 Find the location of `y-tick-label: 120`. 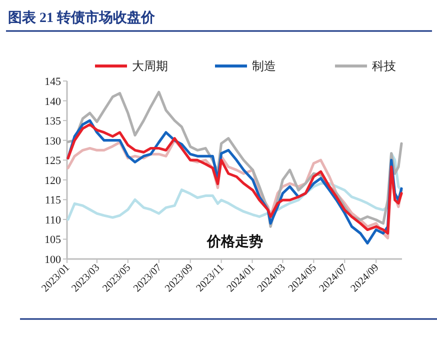

y-tick-label: 120 is located at coordinates (53, 180).